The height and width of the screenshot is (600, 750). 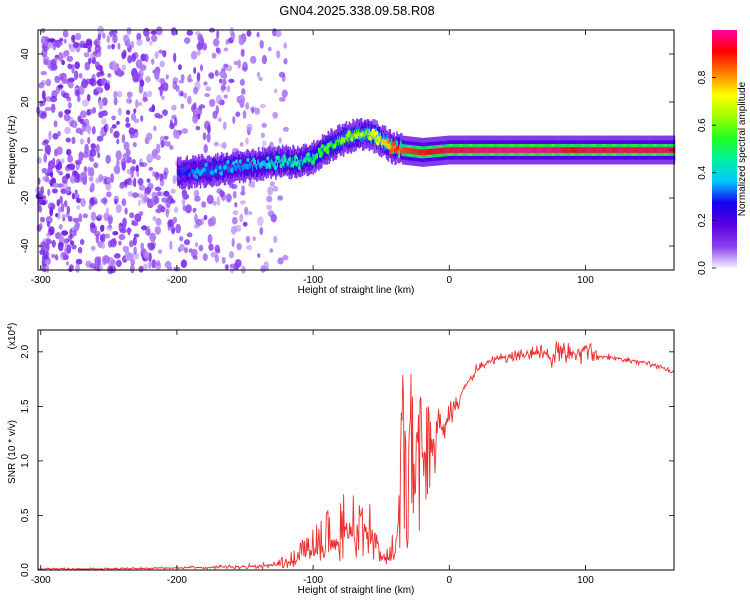 I want to click on spectrogram-cells, so click(x=162, y=150).